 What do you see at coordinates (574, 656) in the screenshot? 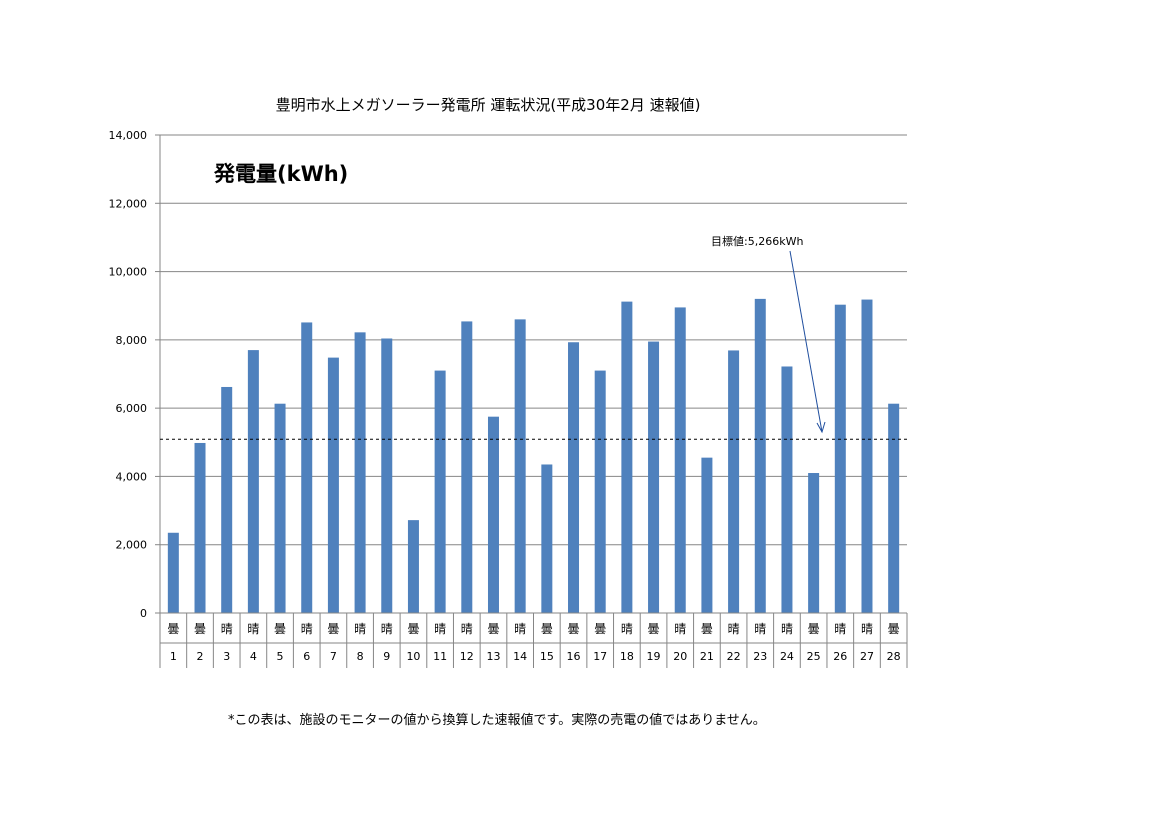
I see `x-tick-label: 16` at bounding box center [574, 656].